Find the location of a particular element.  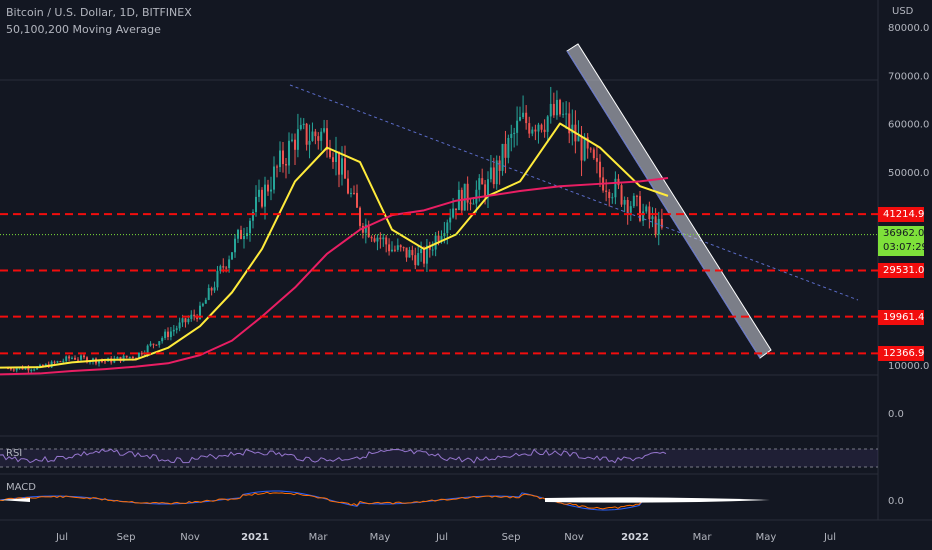

time-axis-label: Sep is located at coordinates (511, 537).